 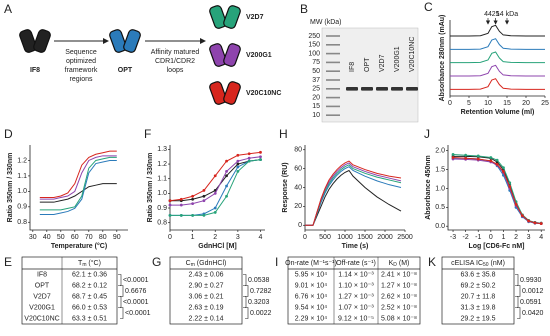 I want to click on x-tick-label: 30, so click(x=33, y=237).